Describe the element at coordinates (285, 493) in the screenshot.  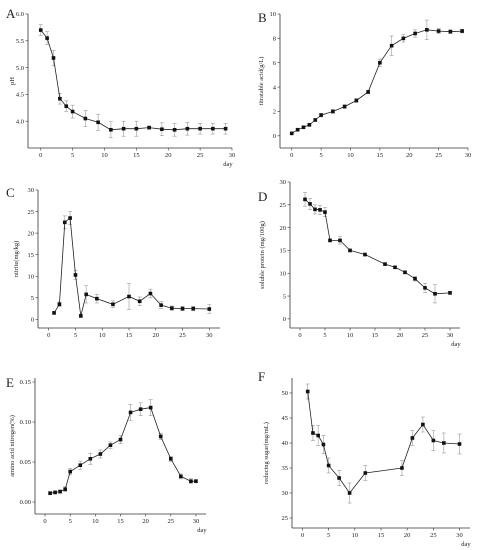
I see `y-tick-label: 30` at that location.